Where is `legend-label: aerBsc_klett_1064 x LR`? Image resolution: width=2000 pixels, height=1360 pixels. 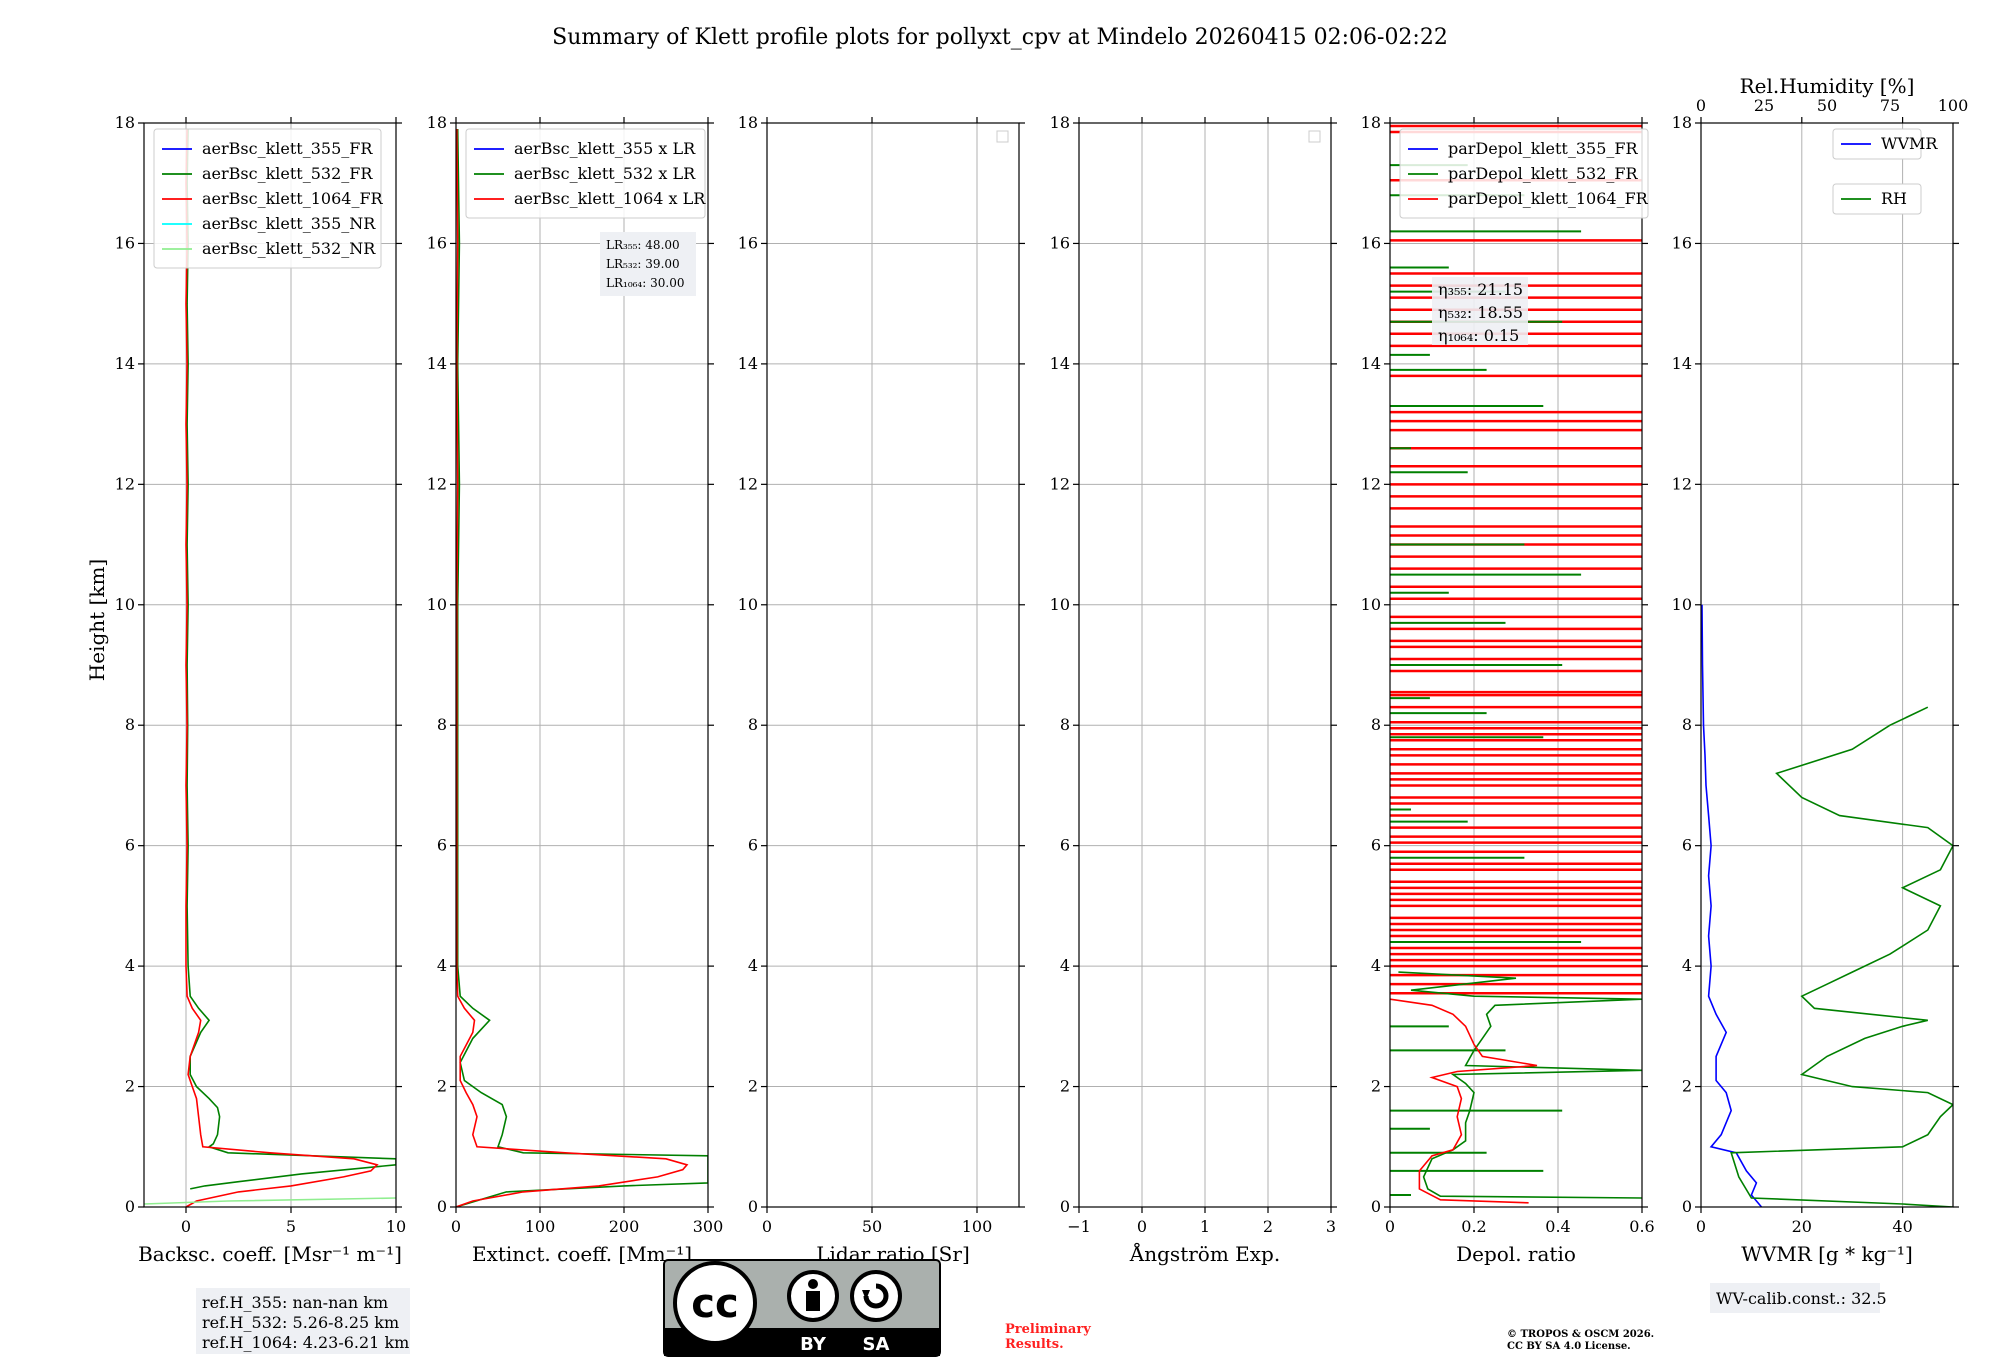
legend-label: aerBsc_klett_1064 x LR is located at coordinates (610, 198).